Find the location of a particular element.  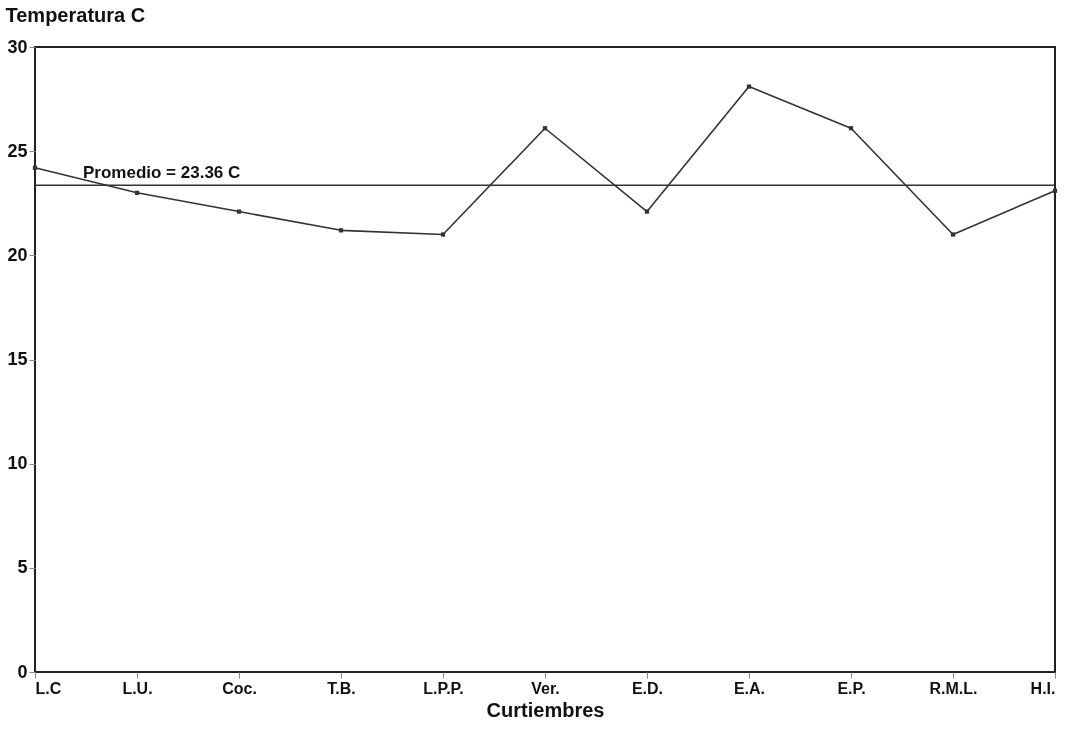

x-tick-label: E.P. is located at coordinates (851, 688).